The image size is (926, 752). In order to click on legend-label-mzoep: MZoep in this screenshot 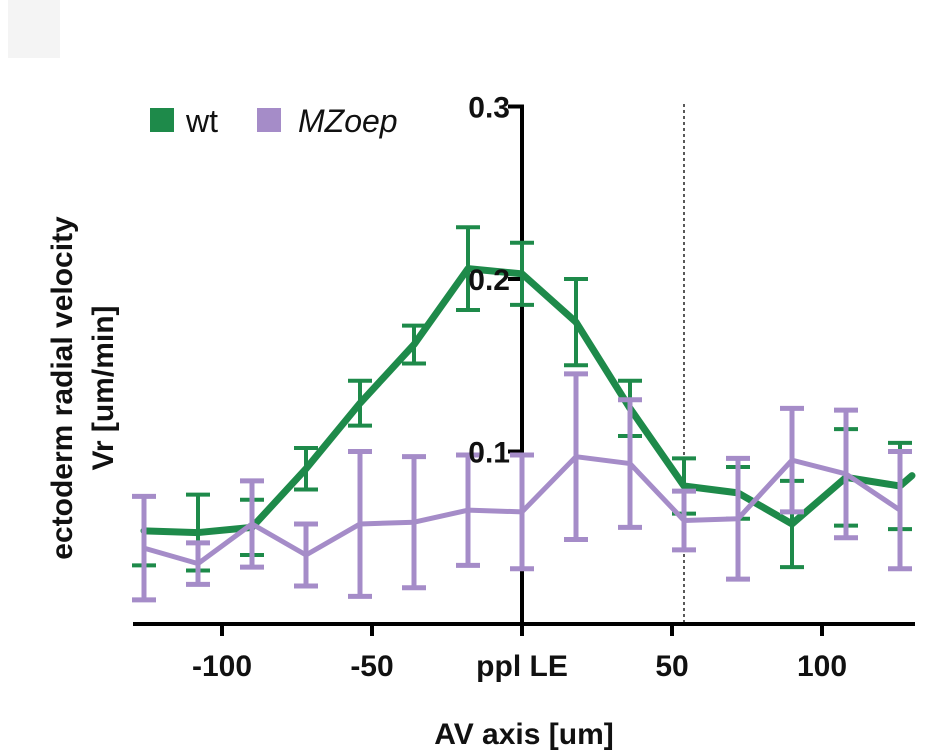, I will do `click(348, 121)`.